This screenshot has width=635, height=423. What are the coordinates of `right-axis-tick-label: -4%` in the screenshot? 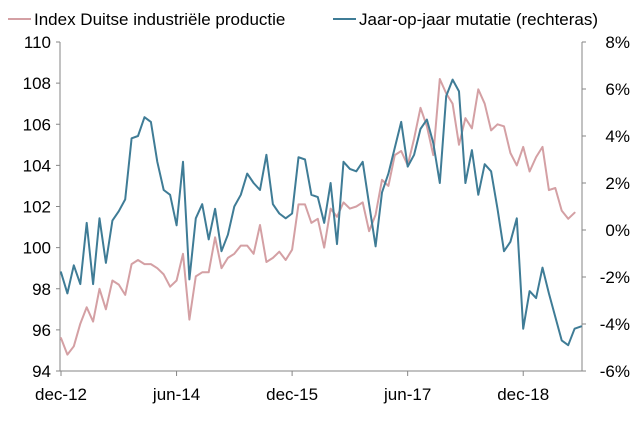 It's located at (615, 324).